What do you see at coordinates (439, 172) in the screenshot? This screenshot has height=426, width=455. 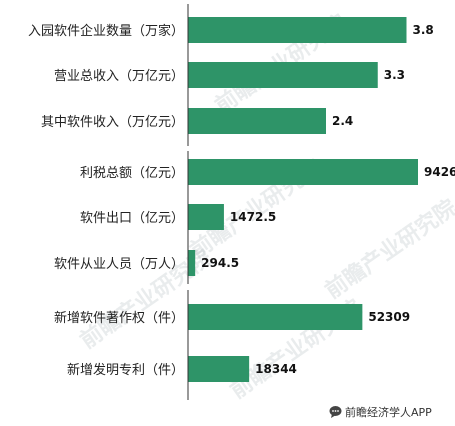 I see `data-label: 9426.1` at bounding box center [439, 172].